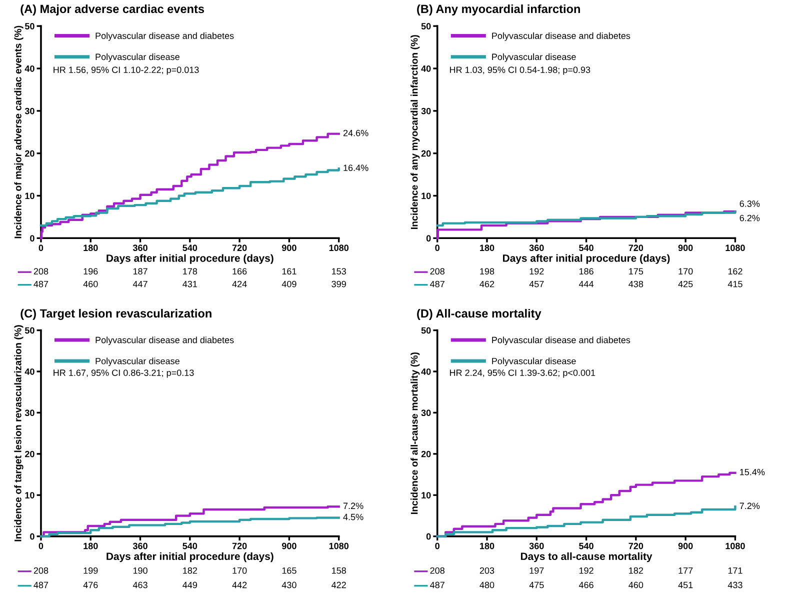 Image resolution: width=788 pixels, height=606 pixels. I want to click on data-label: 6.2%, so click(750, 218).